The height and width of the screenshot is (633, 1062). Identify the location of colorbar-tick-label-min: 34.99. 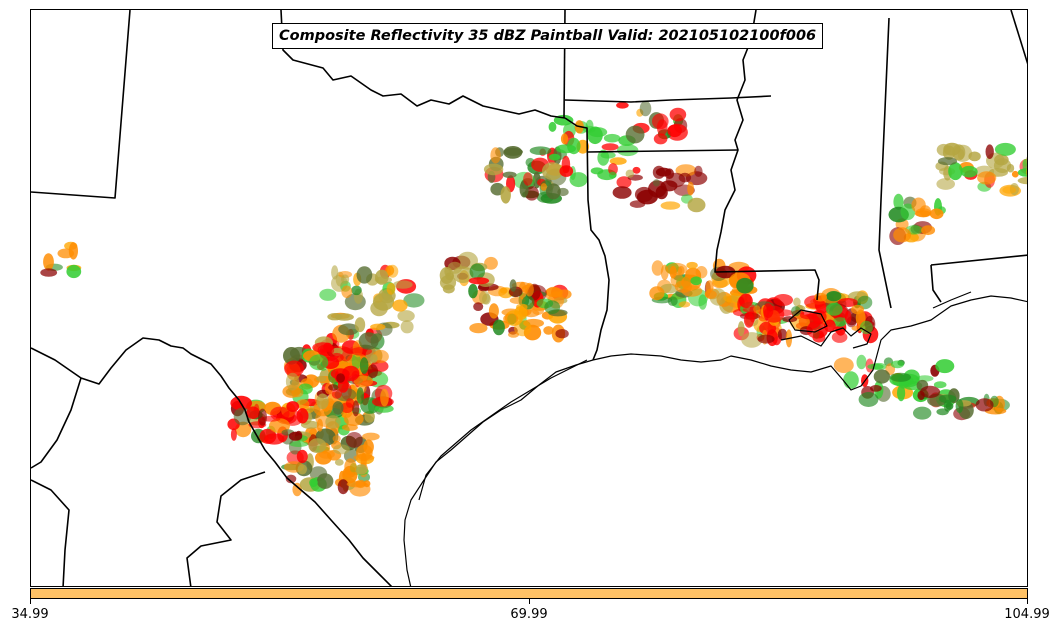
(30, 614).